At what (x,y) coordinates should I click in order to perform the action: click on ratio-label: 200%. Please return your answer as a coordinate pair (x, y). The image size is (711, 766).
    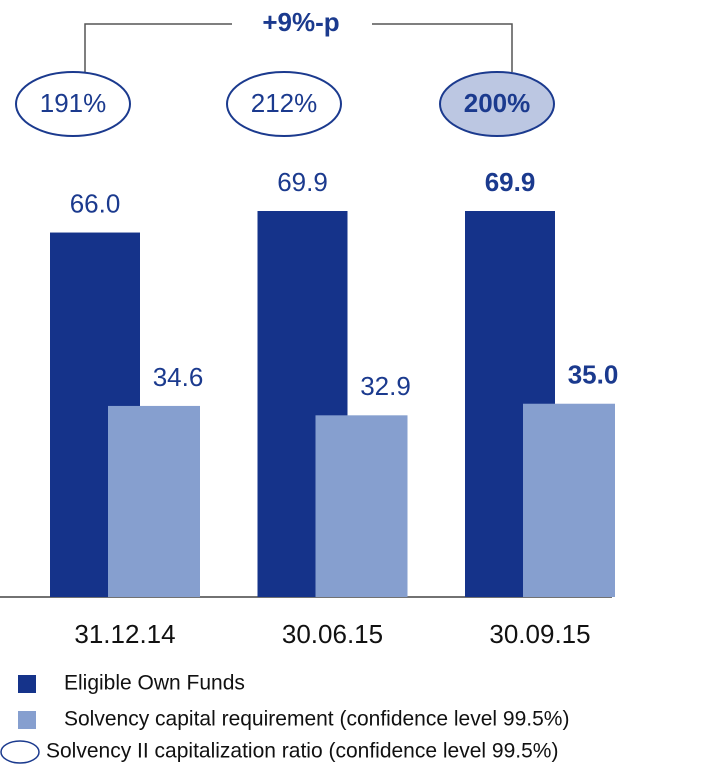
    Looking at the image, I should click on (497, 103).